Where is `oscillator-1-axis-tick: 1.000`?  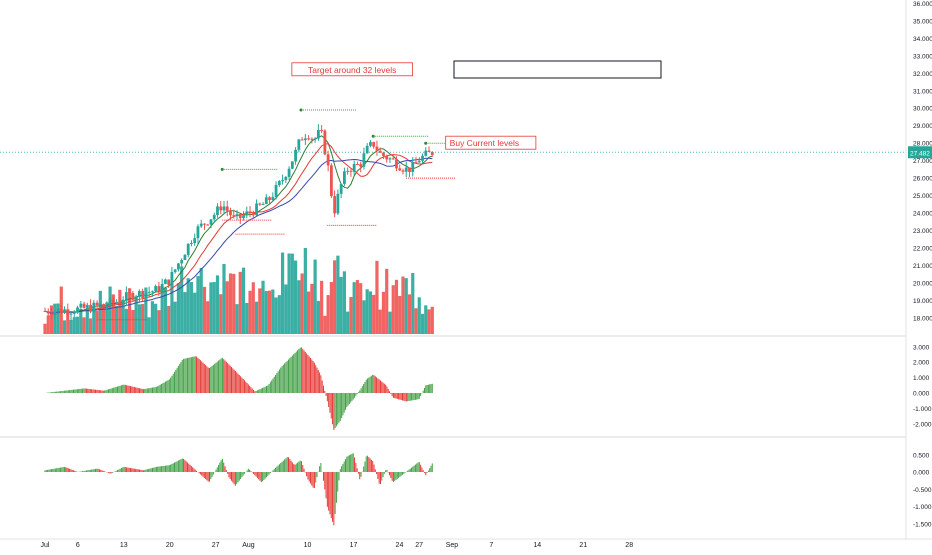
oscillator-1-axis-tick: 1.000 is located at coordinates (921, 378).